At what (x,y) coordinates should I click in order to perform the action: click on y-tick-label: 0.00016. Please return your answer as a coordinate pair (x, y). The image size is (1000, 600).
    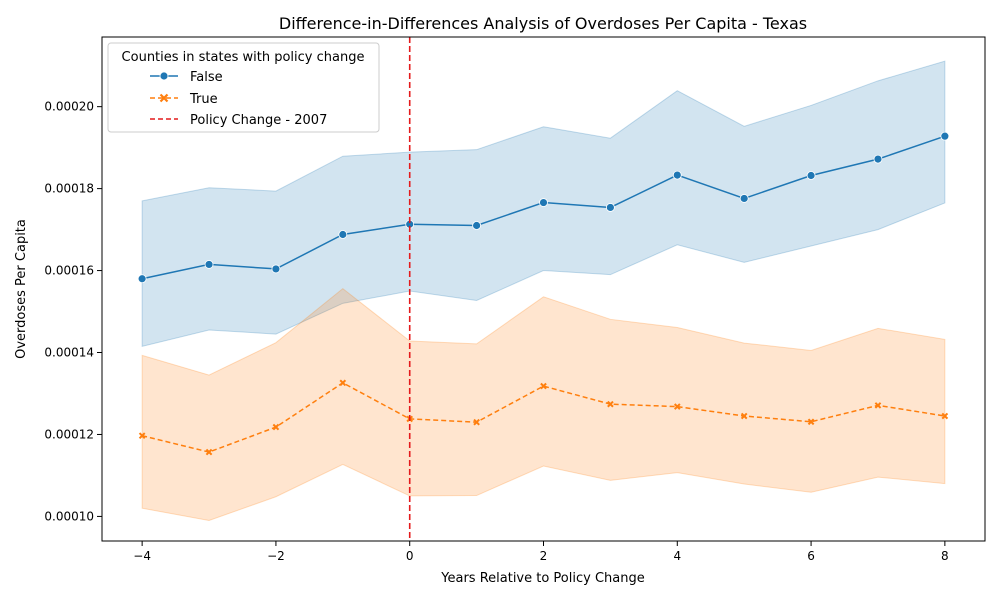
    Looking at the image, I should click on (69, 271).